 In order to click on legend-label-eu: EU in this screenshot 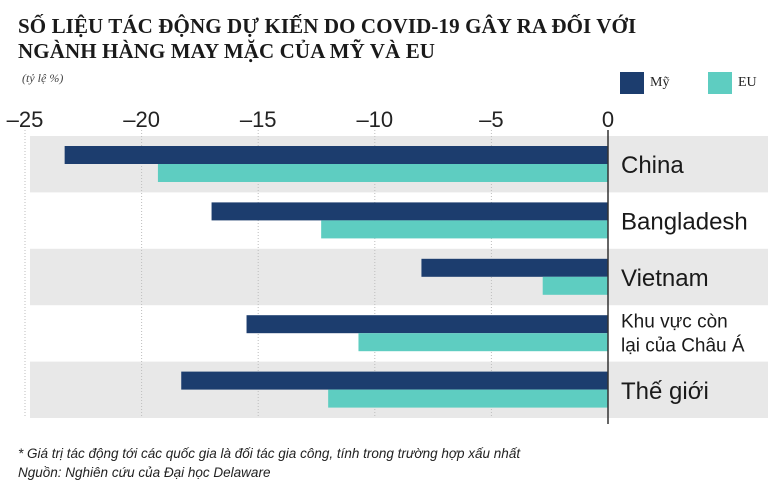, I will do `click(747, 82)`.